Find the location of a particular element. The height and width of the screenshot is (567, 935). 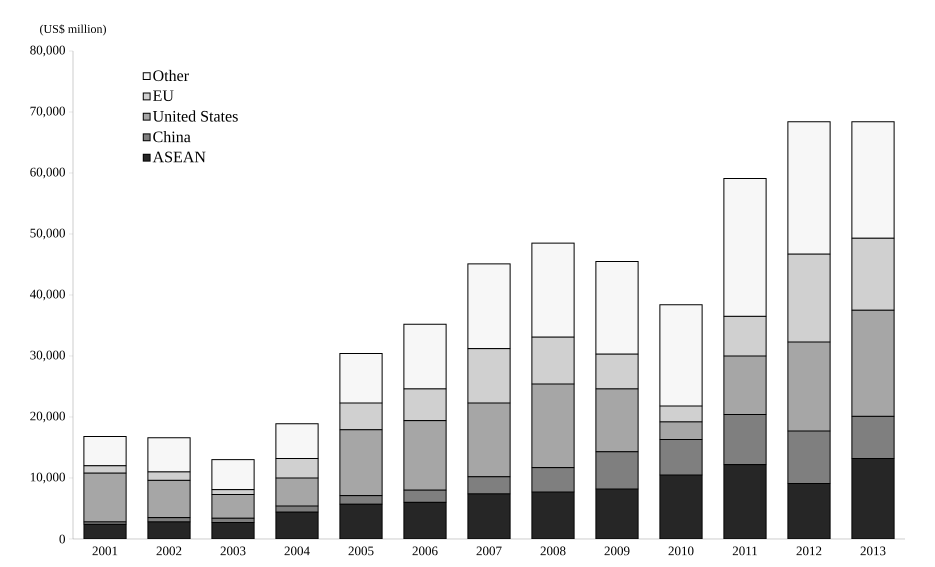

legend-label: United States is located at coordinates (195, 116).